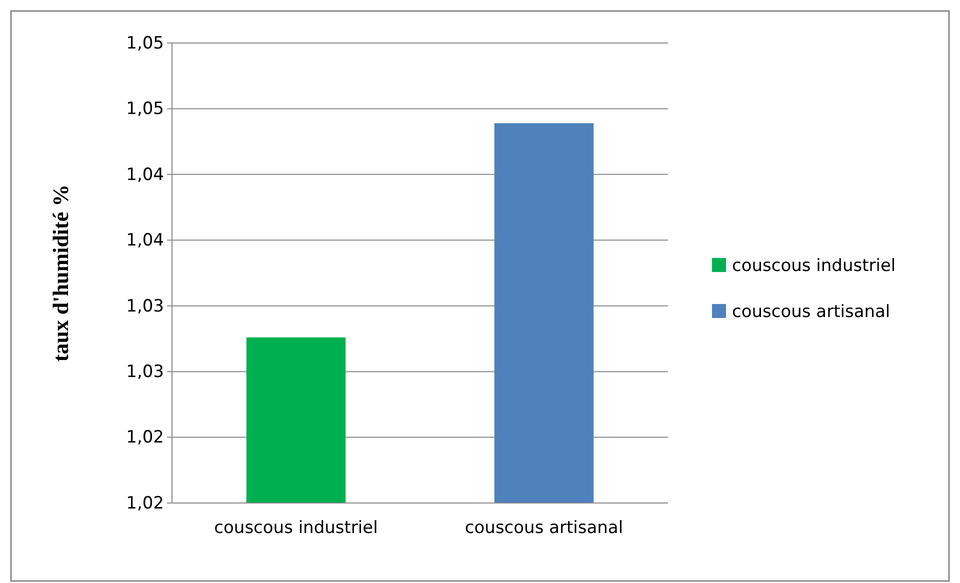 The height and width of the screenshot is (583, 960). I want to click on legend-label: couscous industriel, so click(814, 266).